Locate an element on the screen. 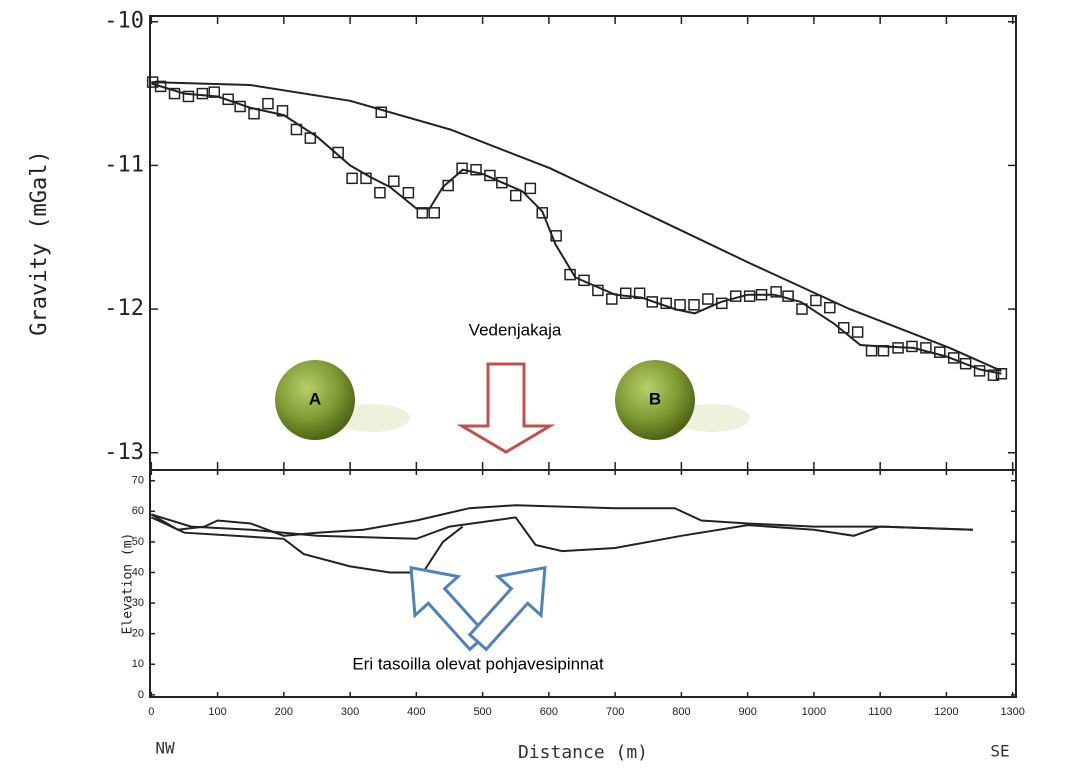  x-tick-label: 400 is located at coordinates (416, 712).